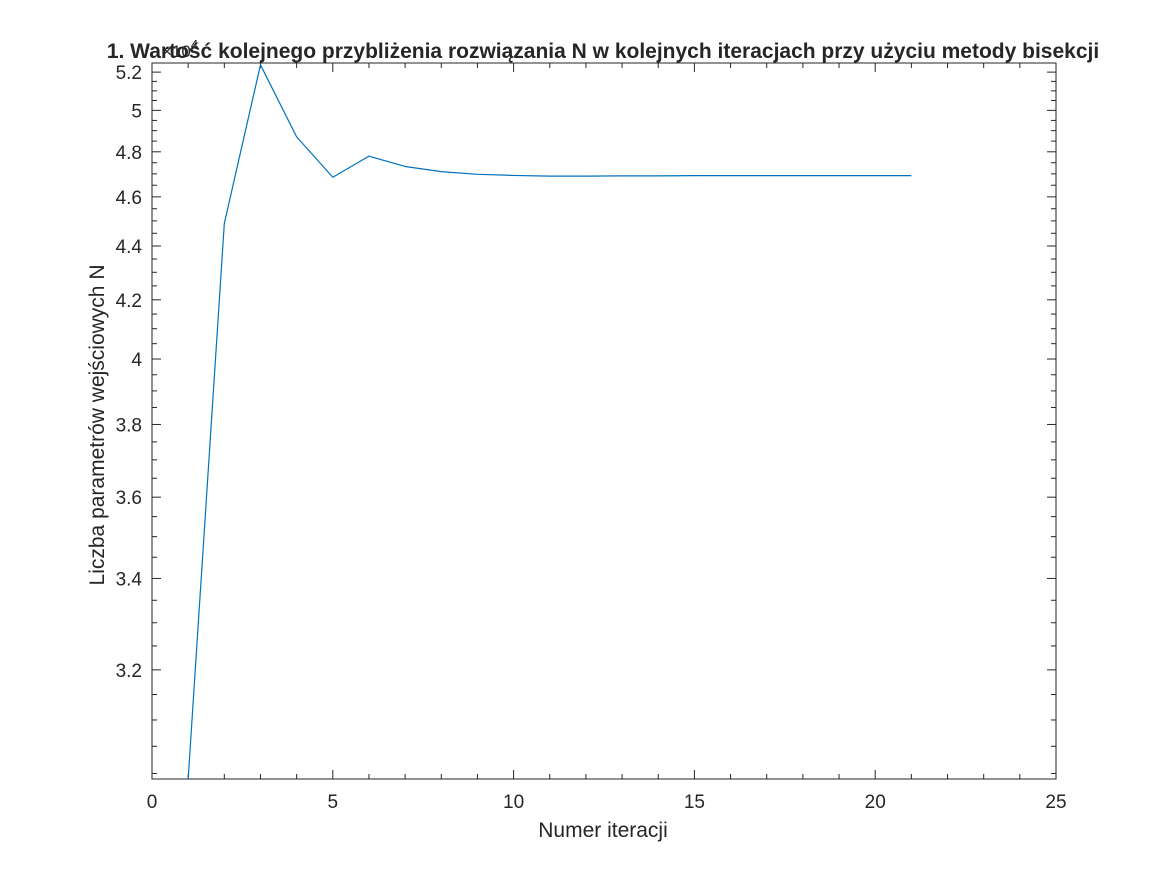 The width and height of the screenshot is (1167, 875). Describe the element at coordinates (129, 579) in the screenshot. I see `y-tick-label: 3.4` at that location.